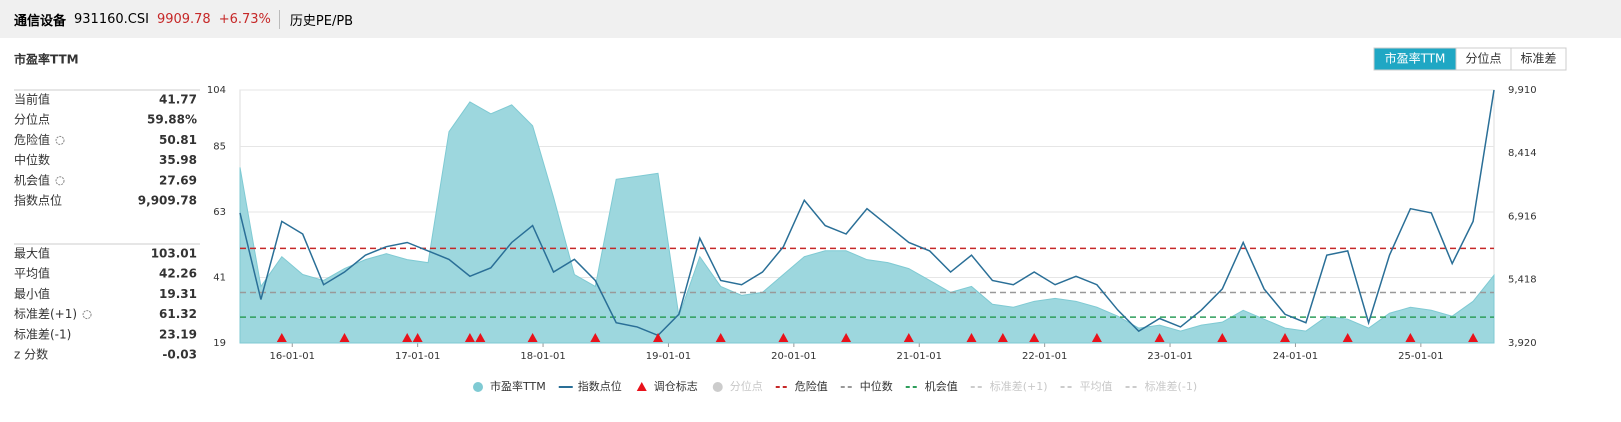 The width and height of the screenshot is (1621, 422). I want to click on legend-label: 标准差(+1), so click(1019, 386).